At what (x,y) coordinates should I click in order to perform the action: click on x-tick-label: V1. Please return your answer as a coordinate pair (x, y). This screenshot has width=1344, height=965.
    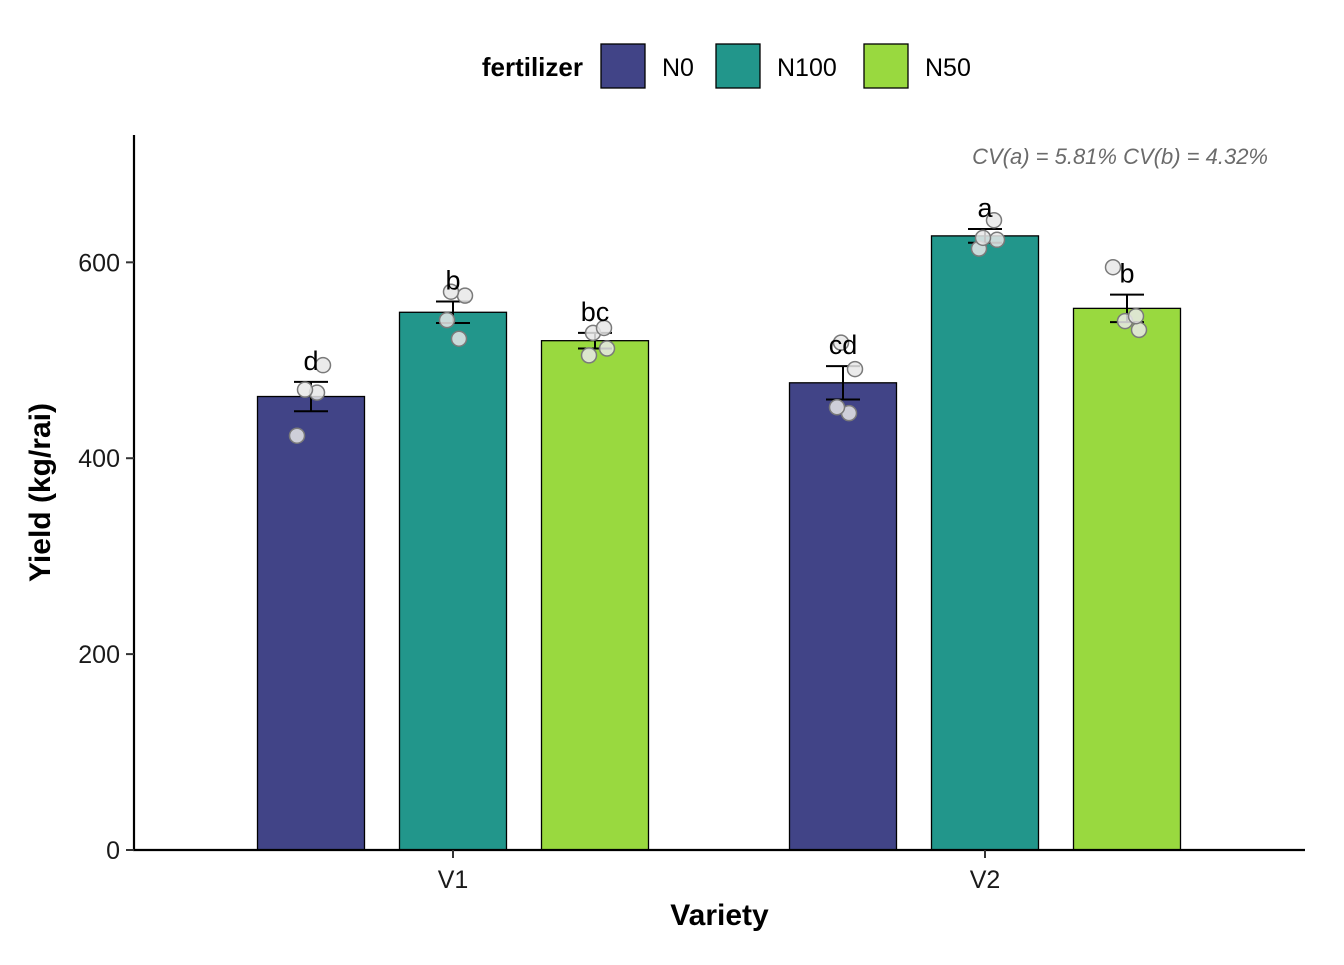
    Looking at the image, I should click on (453, 880).